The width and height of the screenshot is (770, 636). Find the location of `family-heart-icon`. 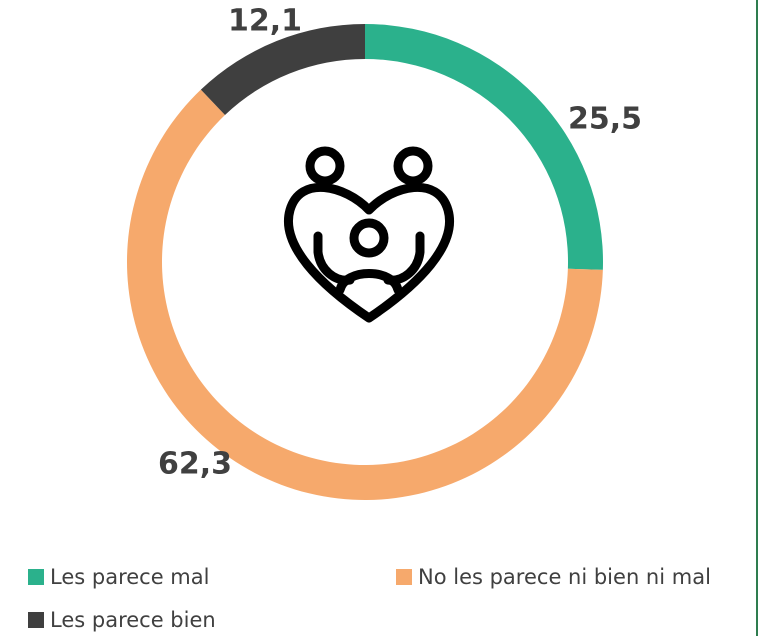

family-heart-icon is located at coordinates (369, 234).